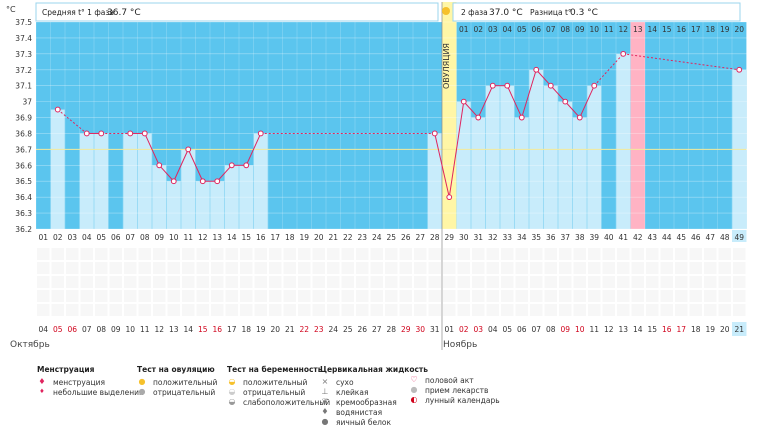 This screenshot has width=770, height=445. I want to click on date-label: 16, so click(667, 329).